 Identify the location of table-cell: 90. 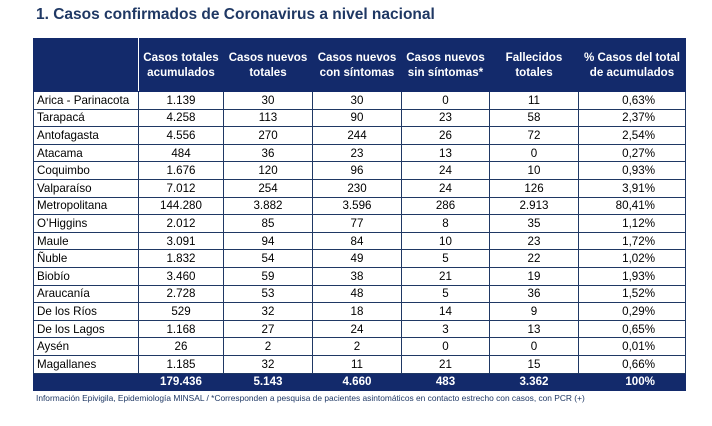
(357, 118).